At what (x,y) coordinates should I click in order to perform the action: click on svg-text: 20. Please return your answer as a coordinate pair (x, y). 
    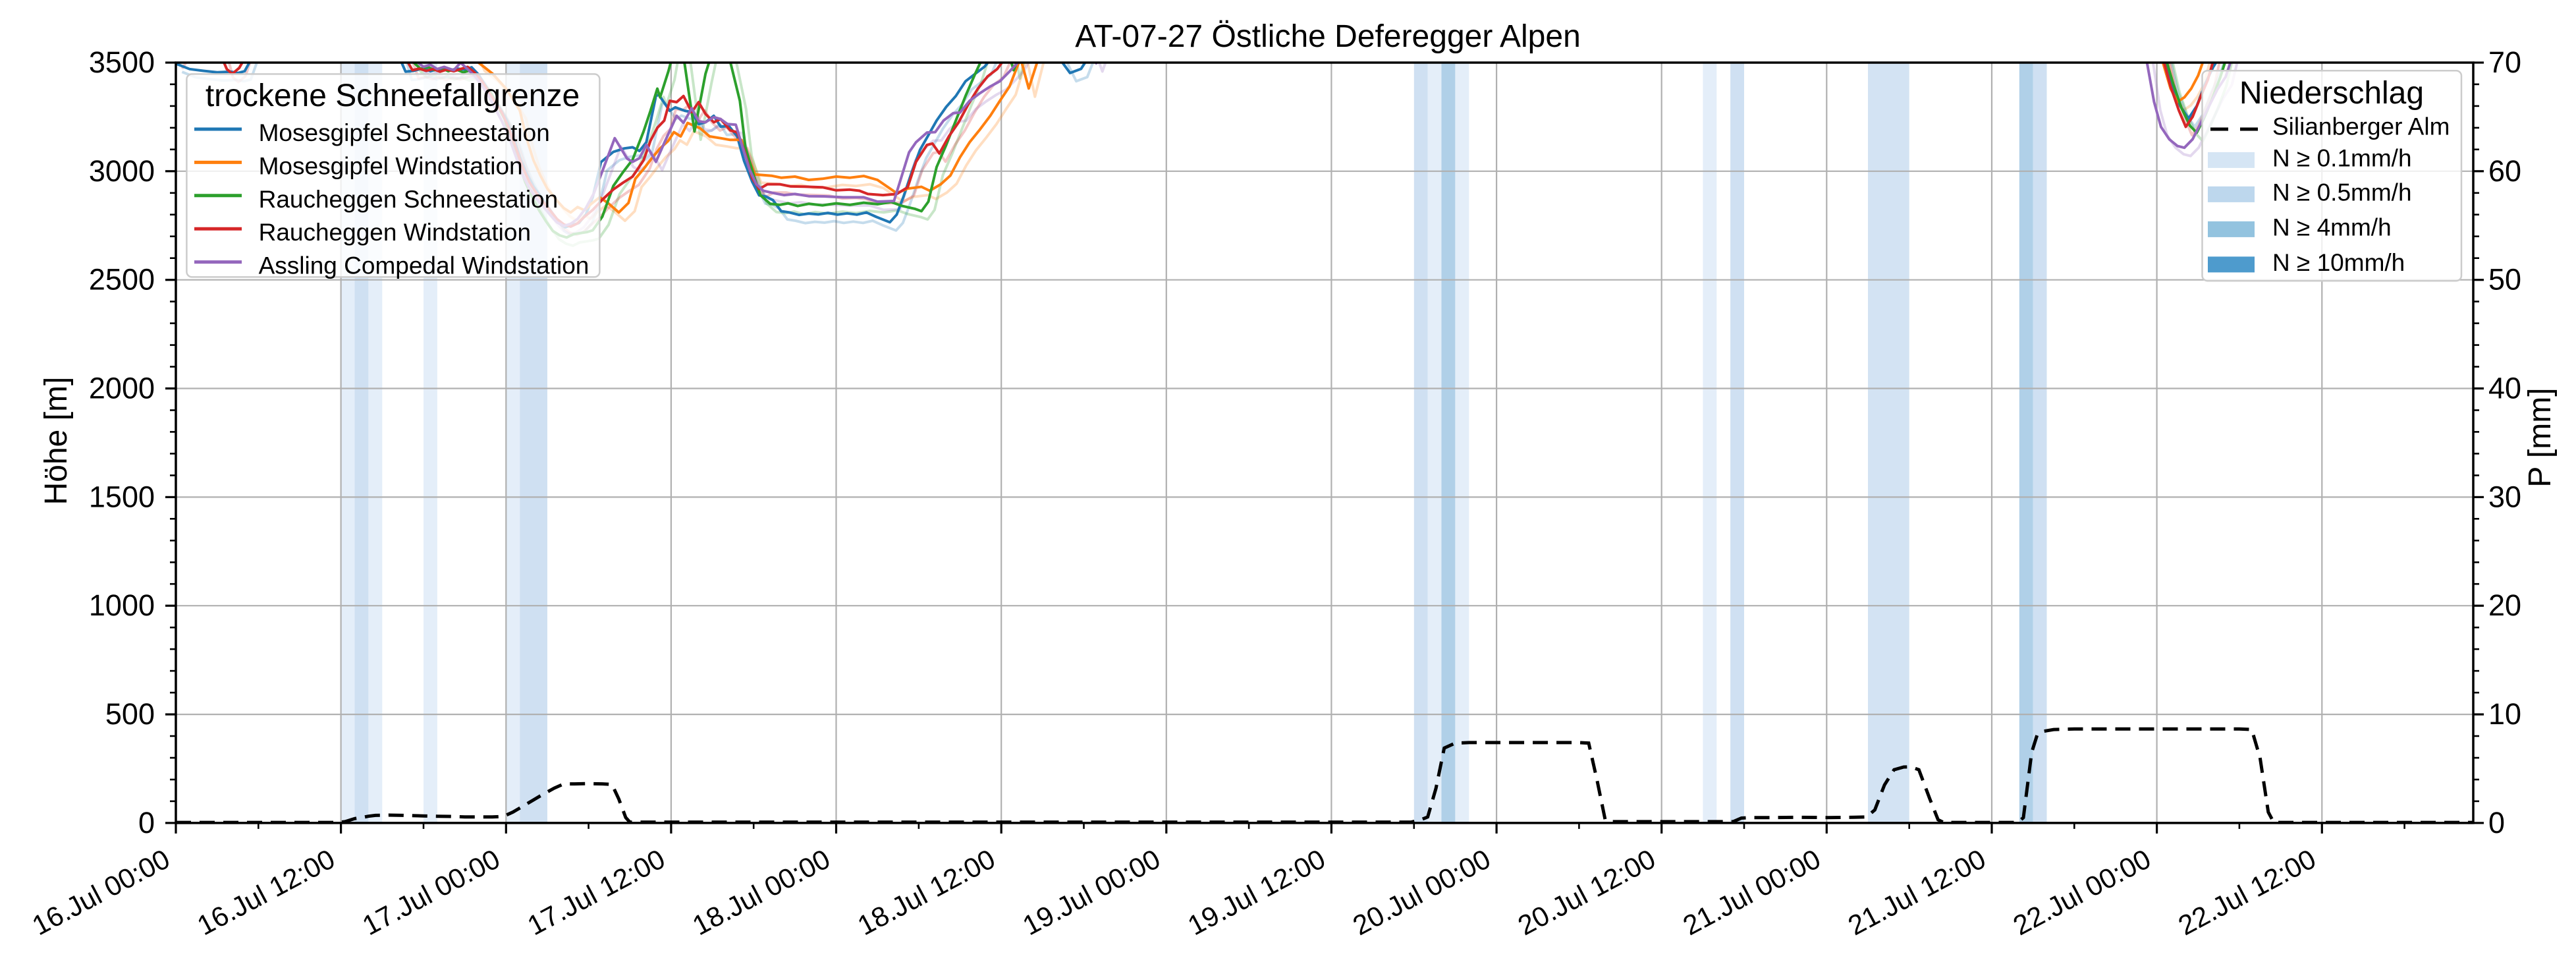
    Looking at the image, I should click on (2504, 605).